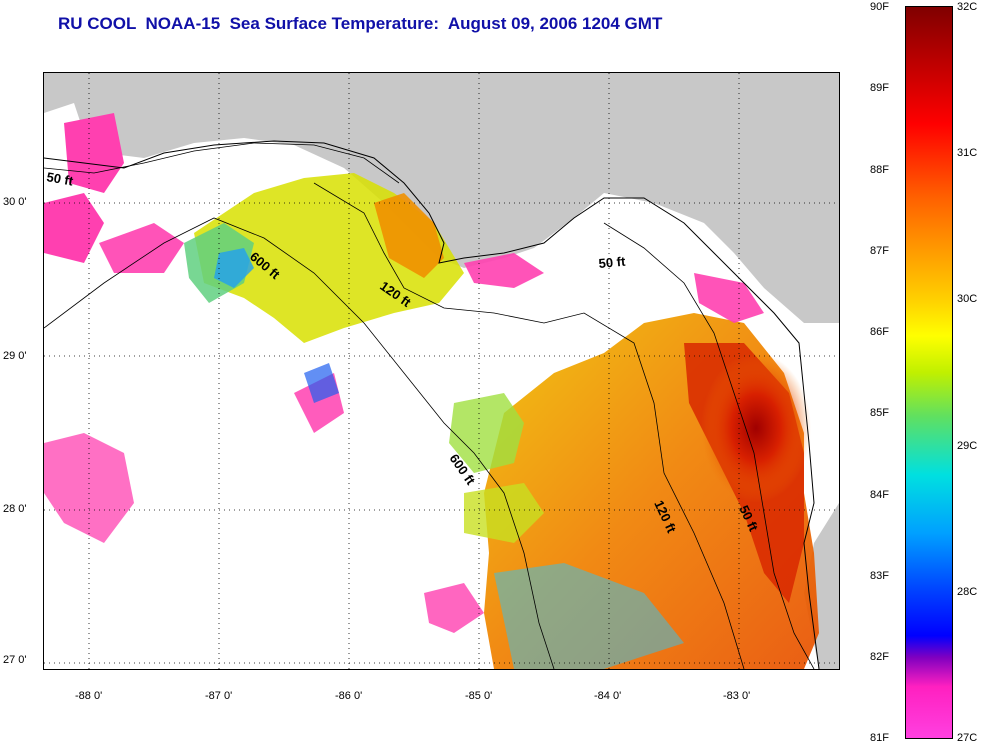 The image size is (992, 754). Describe the element at coordinates (74, 228) in the screenshot. I see `sst-pink-w1` at that location.